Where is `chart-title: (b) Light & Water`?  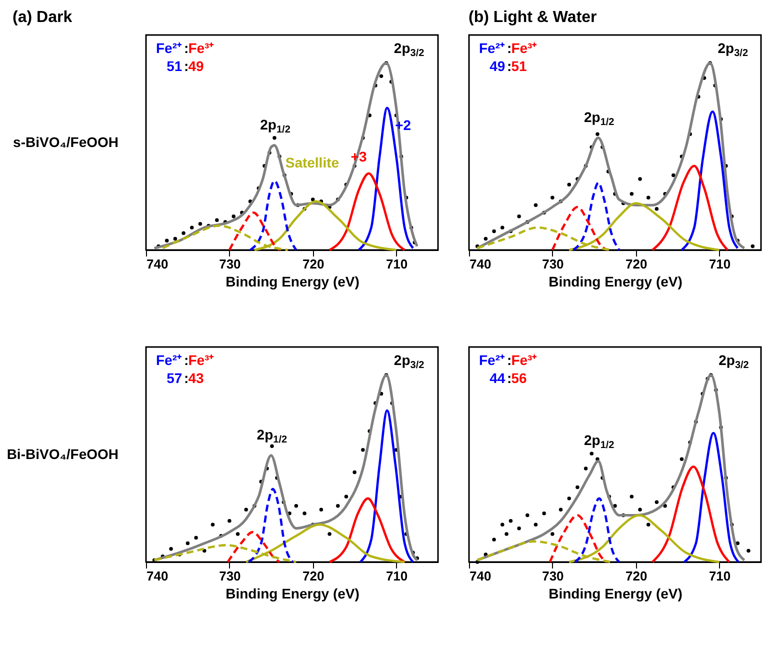
chart-title: (b) Light & Water is located at coordinates (532, 17).